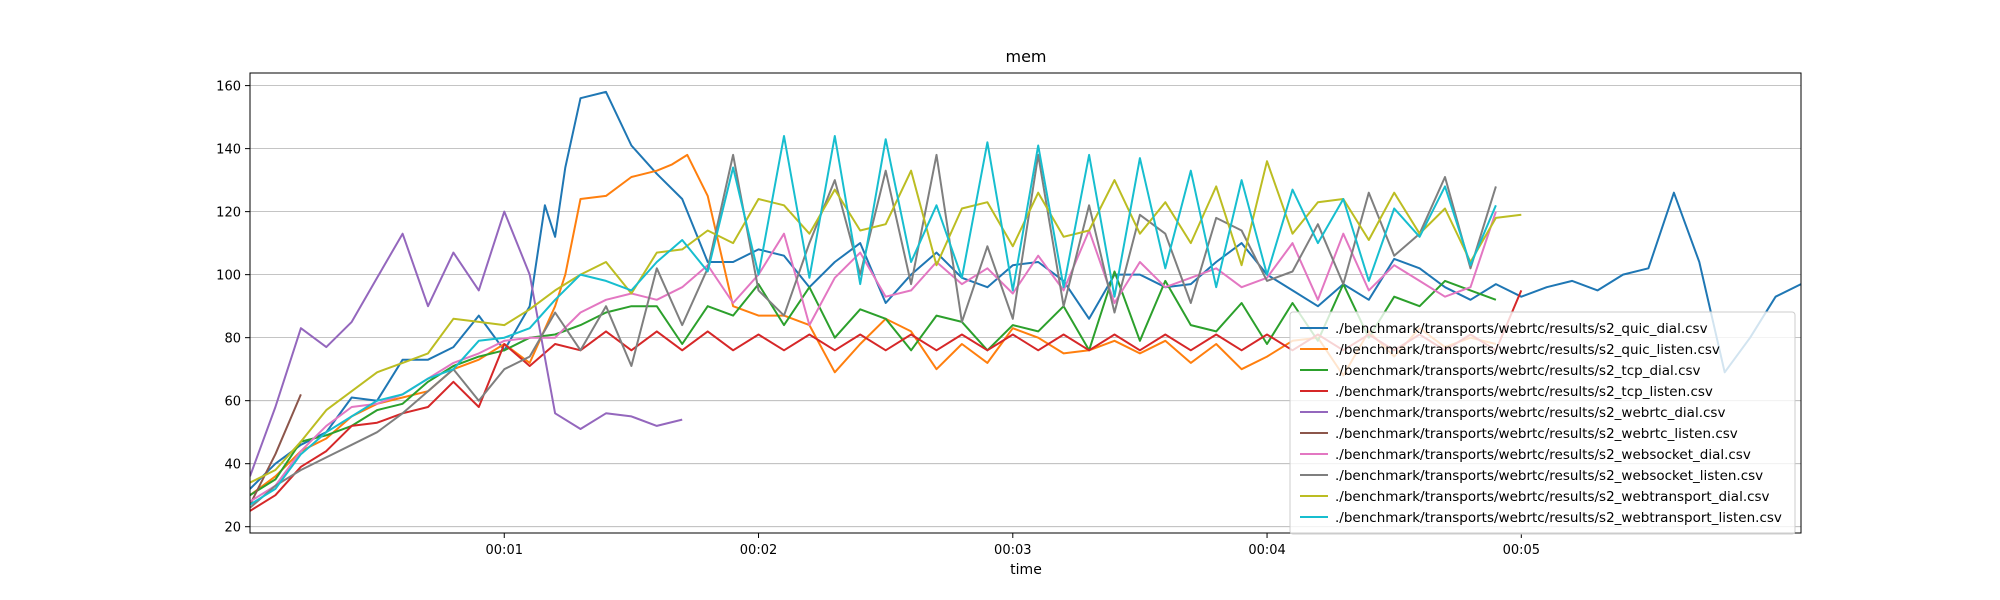 The image size is (2000, 600). I want to click on chart-title: mem, so click(1025, 56).